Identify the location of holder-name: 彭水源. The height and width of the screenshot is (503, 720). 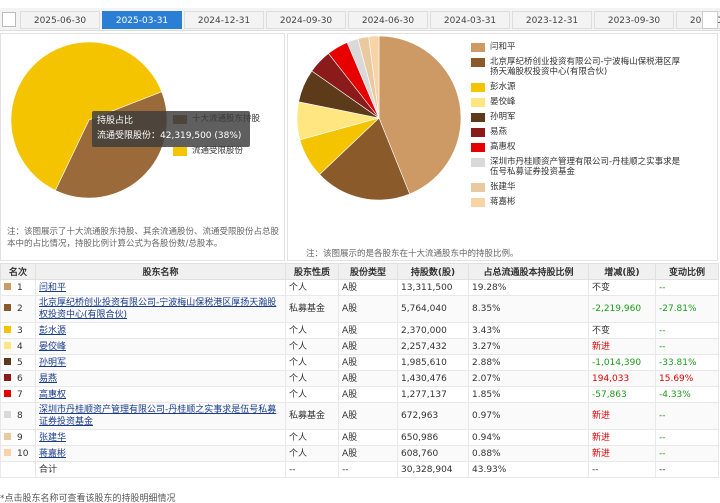
(160, 330).